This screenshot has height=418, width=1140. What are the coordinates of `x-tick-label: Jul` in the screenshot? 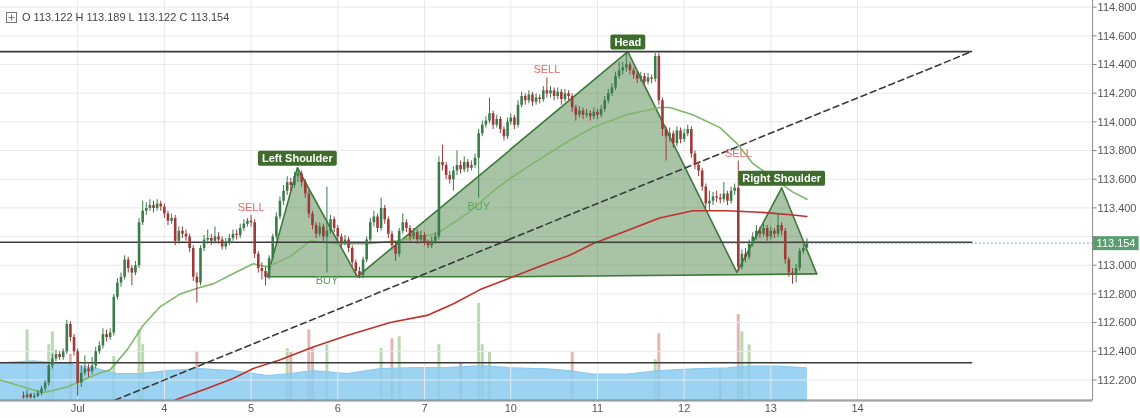 It's located at (77, 407).